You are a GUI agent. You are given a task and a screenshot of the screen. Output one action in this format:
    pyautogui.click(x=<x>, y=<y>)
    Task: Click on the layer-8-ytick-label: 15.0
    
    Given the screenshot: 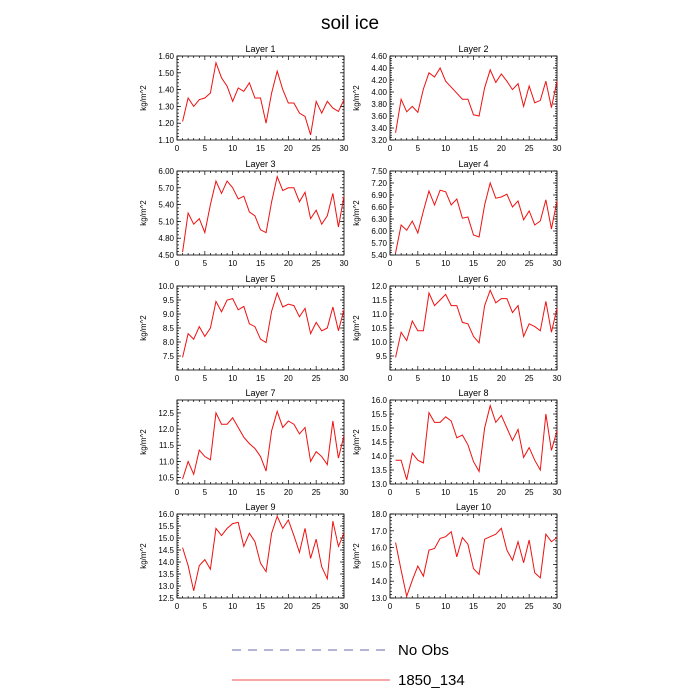 What is the action you would take?
    pyautogui.click(x=379, y=428)
    